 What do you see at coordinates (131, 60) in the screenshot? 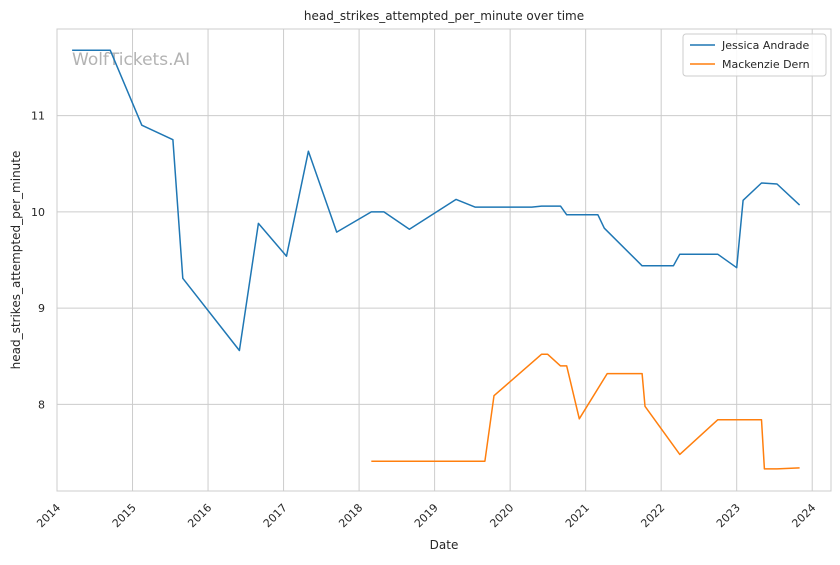
I see `watermark: WolfTickets.AI` at bounding box center [131, 60].